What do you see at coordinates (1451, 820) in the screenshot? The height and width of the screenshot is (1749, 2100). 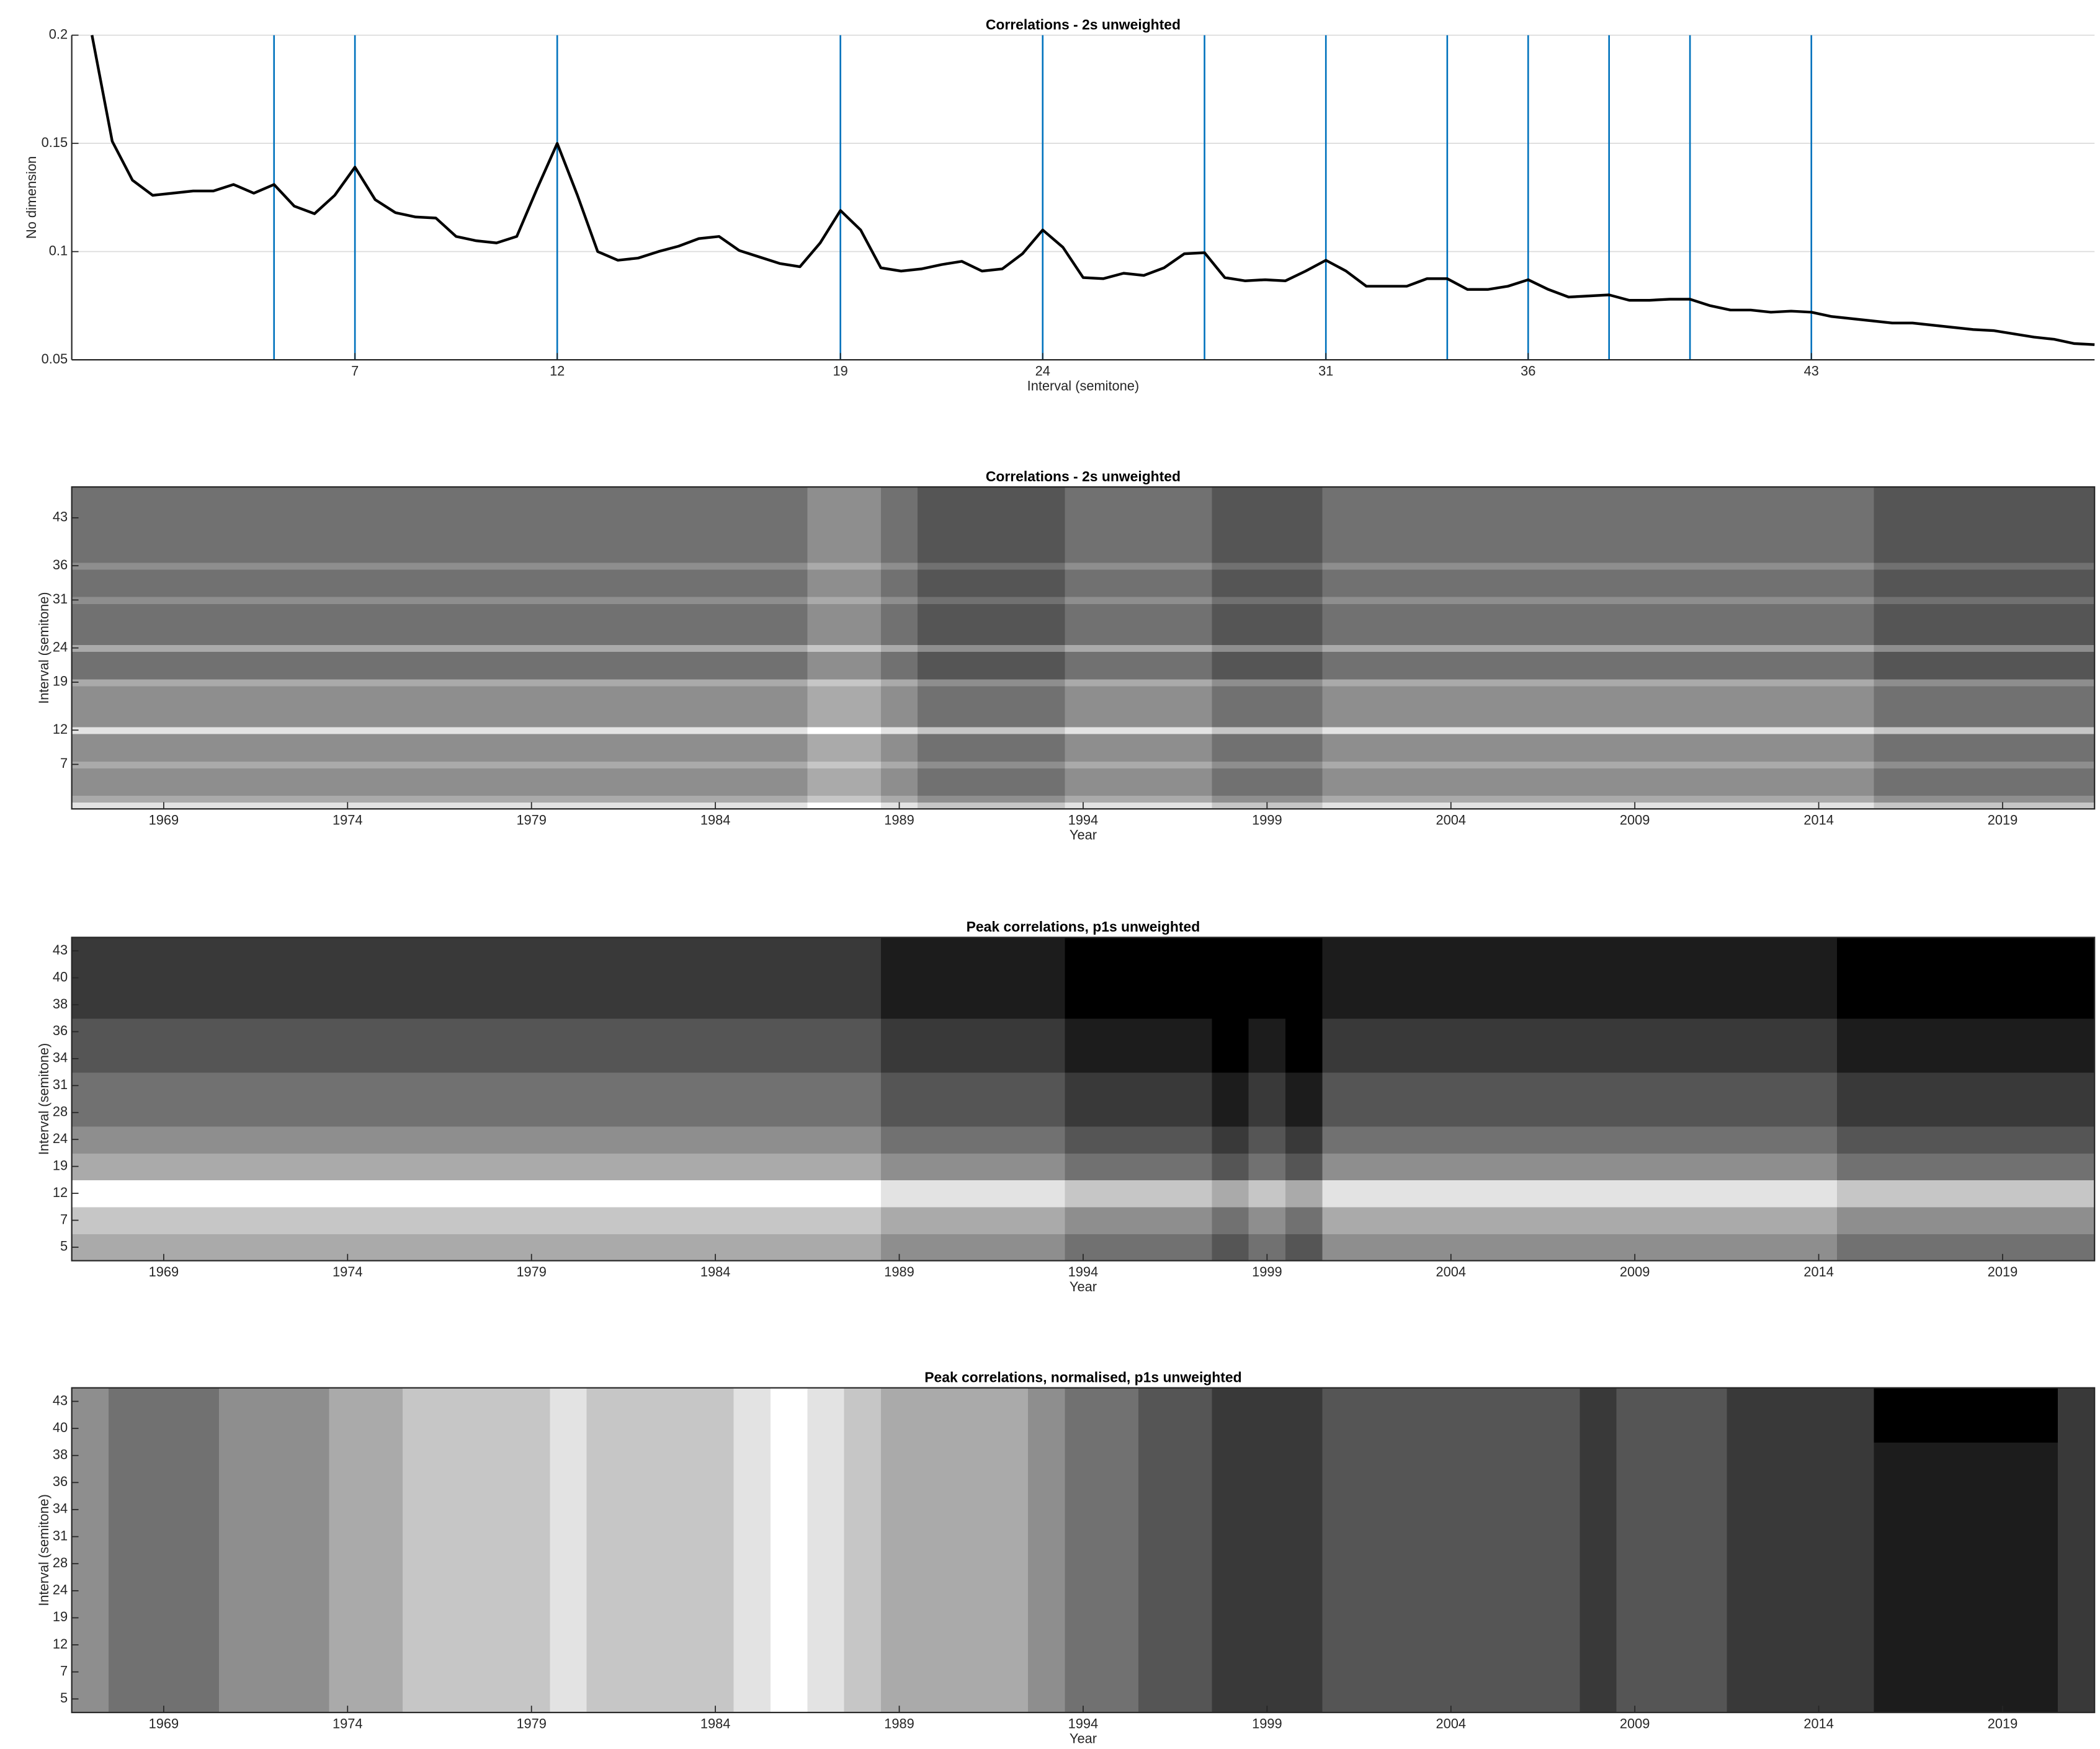 I see `x-tick-label: 2004` at bounding box center [1451, 820].